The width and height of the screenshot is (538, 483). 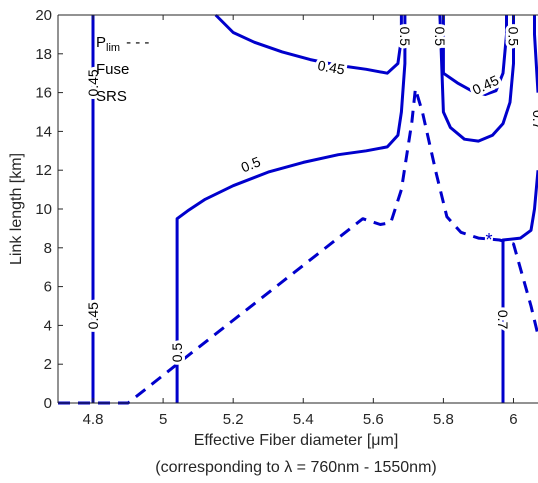 I want to click on y-tick-label: 8, so click(x=48, y=248).